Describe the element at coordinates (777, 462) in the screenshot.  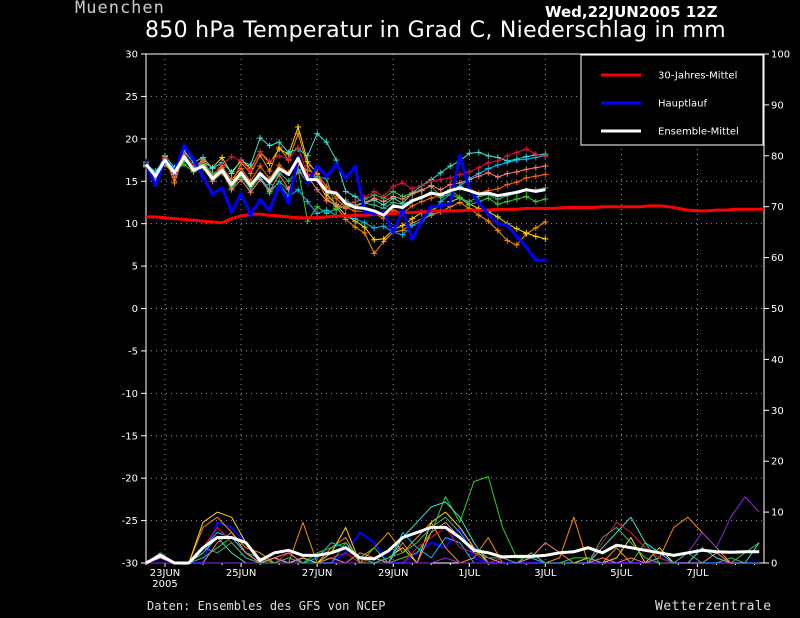
I see `y-right-tick-label: 20` at that location.